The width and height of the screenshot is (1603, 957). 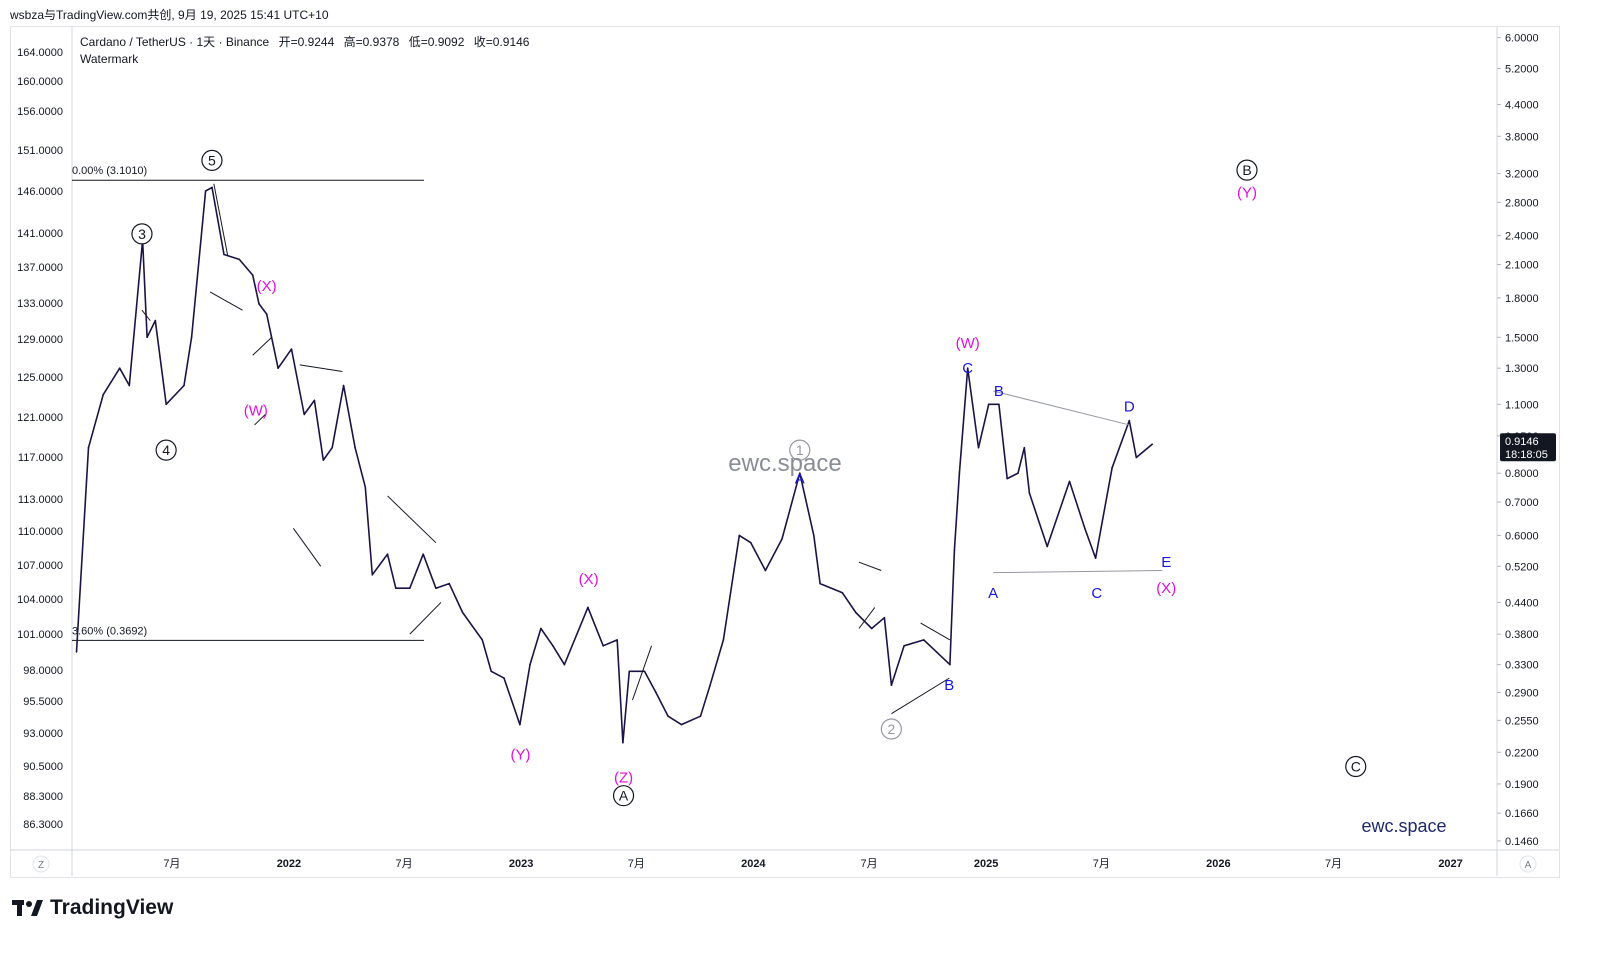 I want to click on right-axis-tick-label: 2.8000, so click(x=1522, y=203).